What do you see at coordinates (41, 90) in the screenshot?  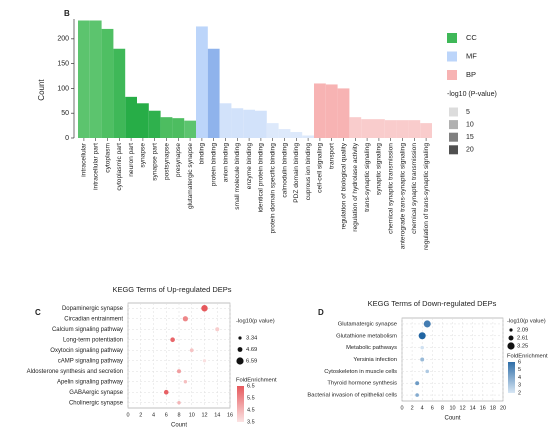 I see `y-axis-label: Count` at bounding box center [41, 90].